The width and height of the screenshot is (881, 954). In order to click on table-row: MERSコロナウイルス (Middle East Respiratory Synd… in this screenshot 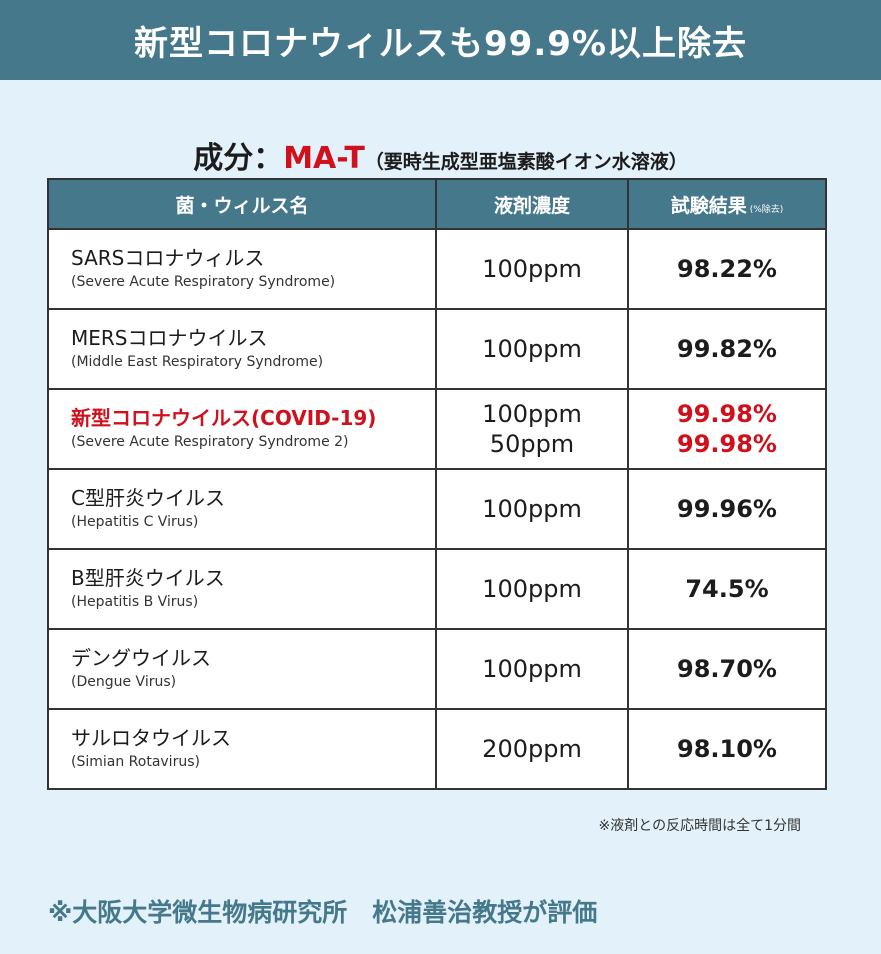, I will do `click(437, 349)`.